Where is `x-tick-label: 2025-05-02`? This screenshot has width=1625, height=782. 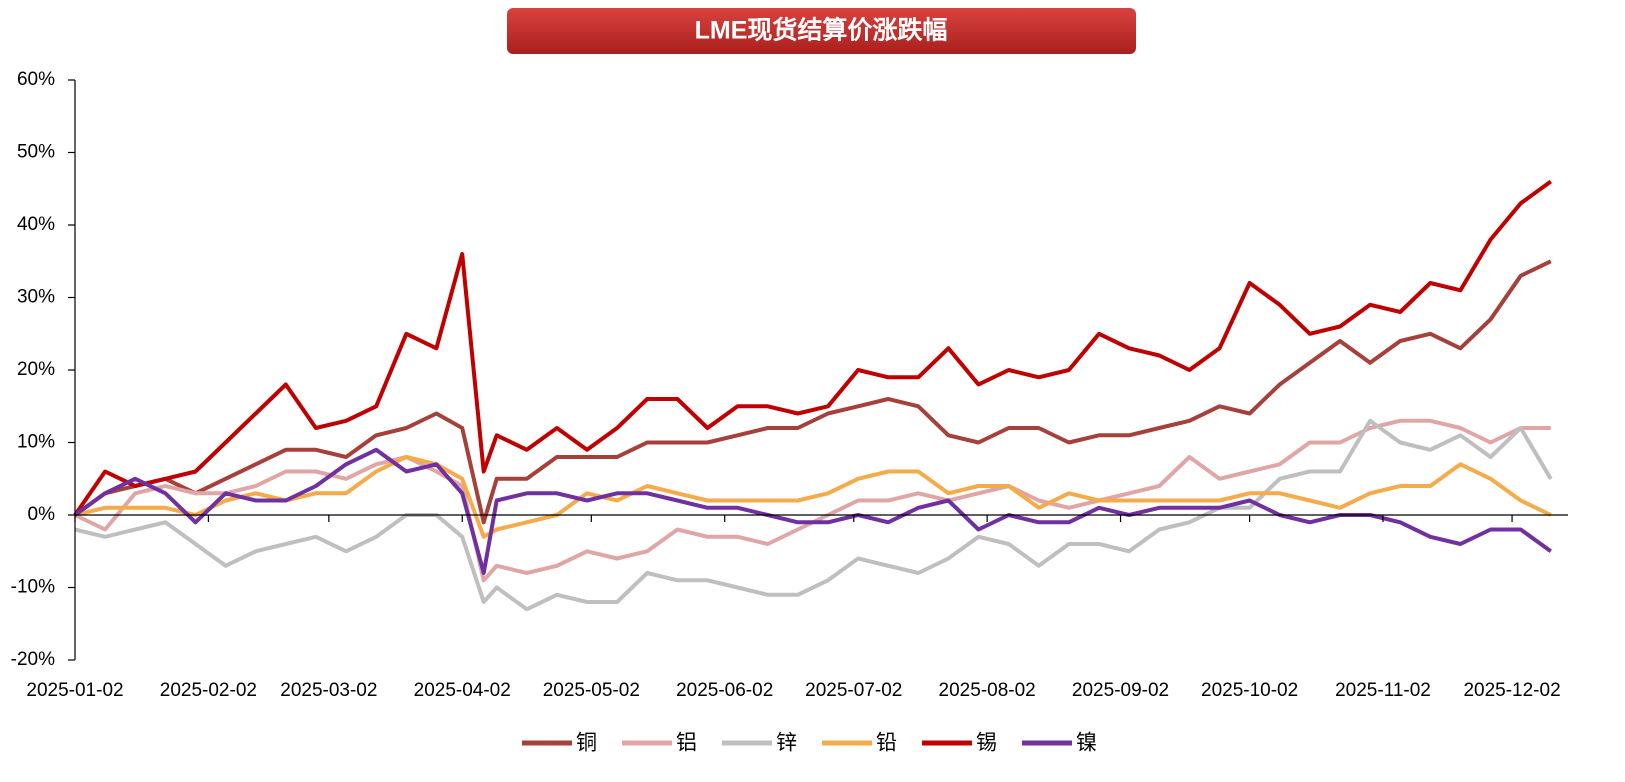
x-tick-label: 2025-05-02 is located at coordinates (591, 690).